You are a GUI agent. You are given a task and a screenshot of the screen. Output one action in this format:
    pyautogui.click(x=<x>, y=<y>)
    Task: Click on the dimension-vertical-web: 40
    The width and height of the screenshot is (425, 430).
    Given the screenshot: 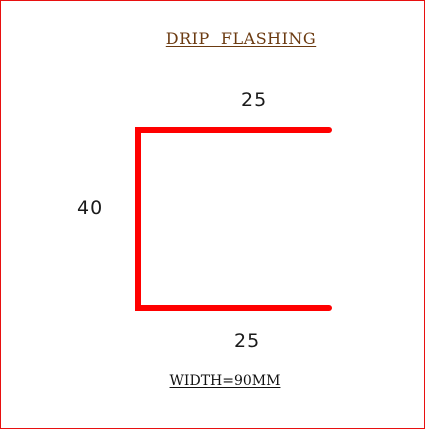 What is the action you would take?
    pyautogui.click(x=90, y=208)
    